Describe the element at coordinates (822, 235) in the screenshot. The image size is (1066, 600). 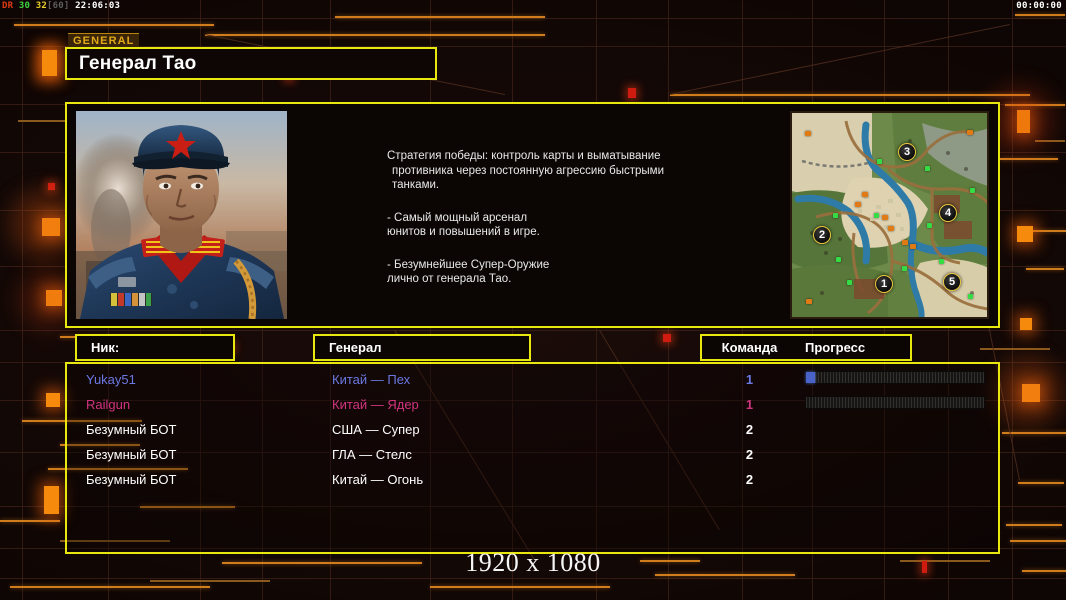
I see `start-position-2: 2` at that location.